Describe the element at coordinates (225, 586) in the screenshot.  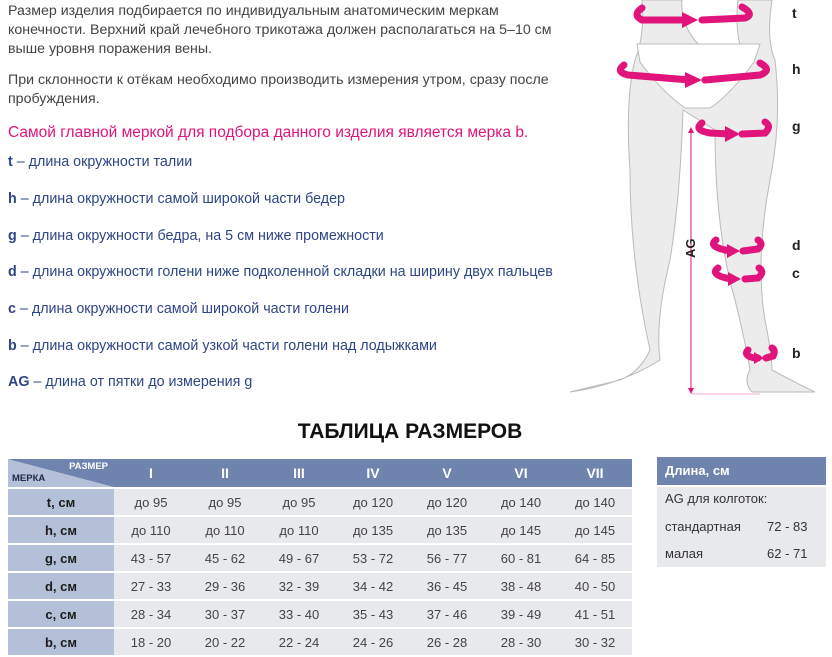
I see `table-cell: 29 - 36` at that location.